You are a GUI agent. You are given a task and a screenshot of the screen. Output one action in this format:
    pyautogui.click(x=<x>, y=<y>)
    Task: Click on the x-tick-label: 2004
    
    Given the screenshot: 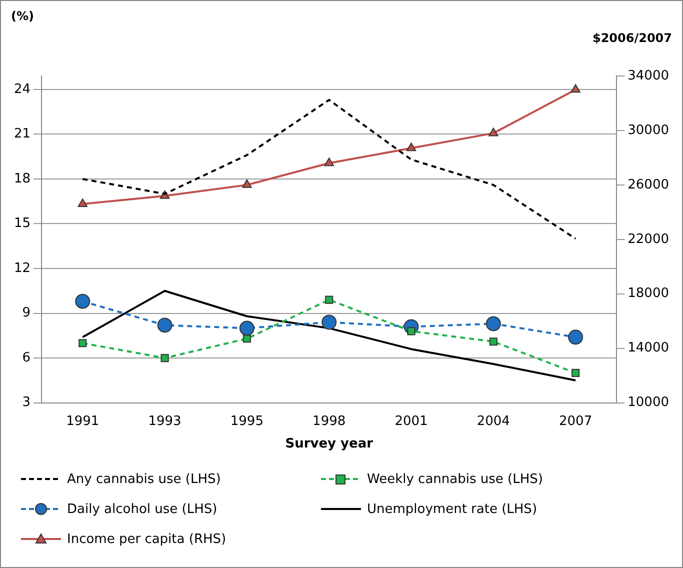 What is the action you would take?
    pyautogui.click(x=493, y=421)
    